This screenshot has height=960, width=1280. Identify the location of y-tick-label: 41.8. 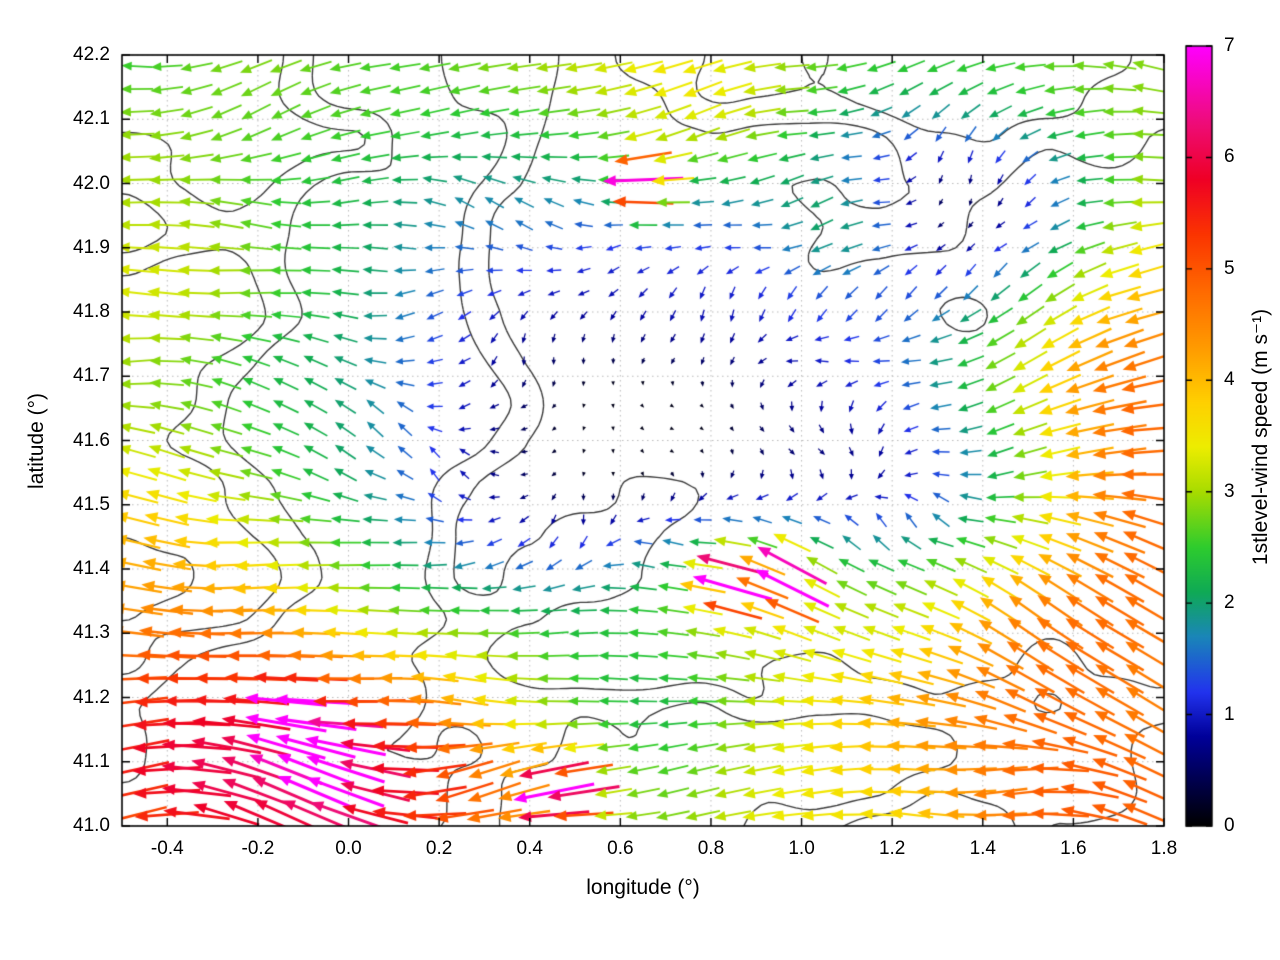
(91, 311).